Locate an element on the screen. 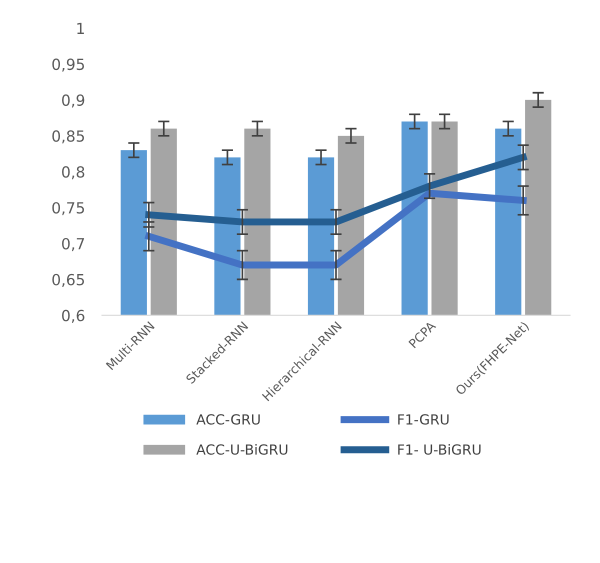 The height and width of the screenshot is (563, 600). y-tick-label: 0,8 is located at coordinates (73, 173).